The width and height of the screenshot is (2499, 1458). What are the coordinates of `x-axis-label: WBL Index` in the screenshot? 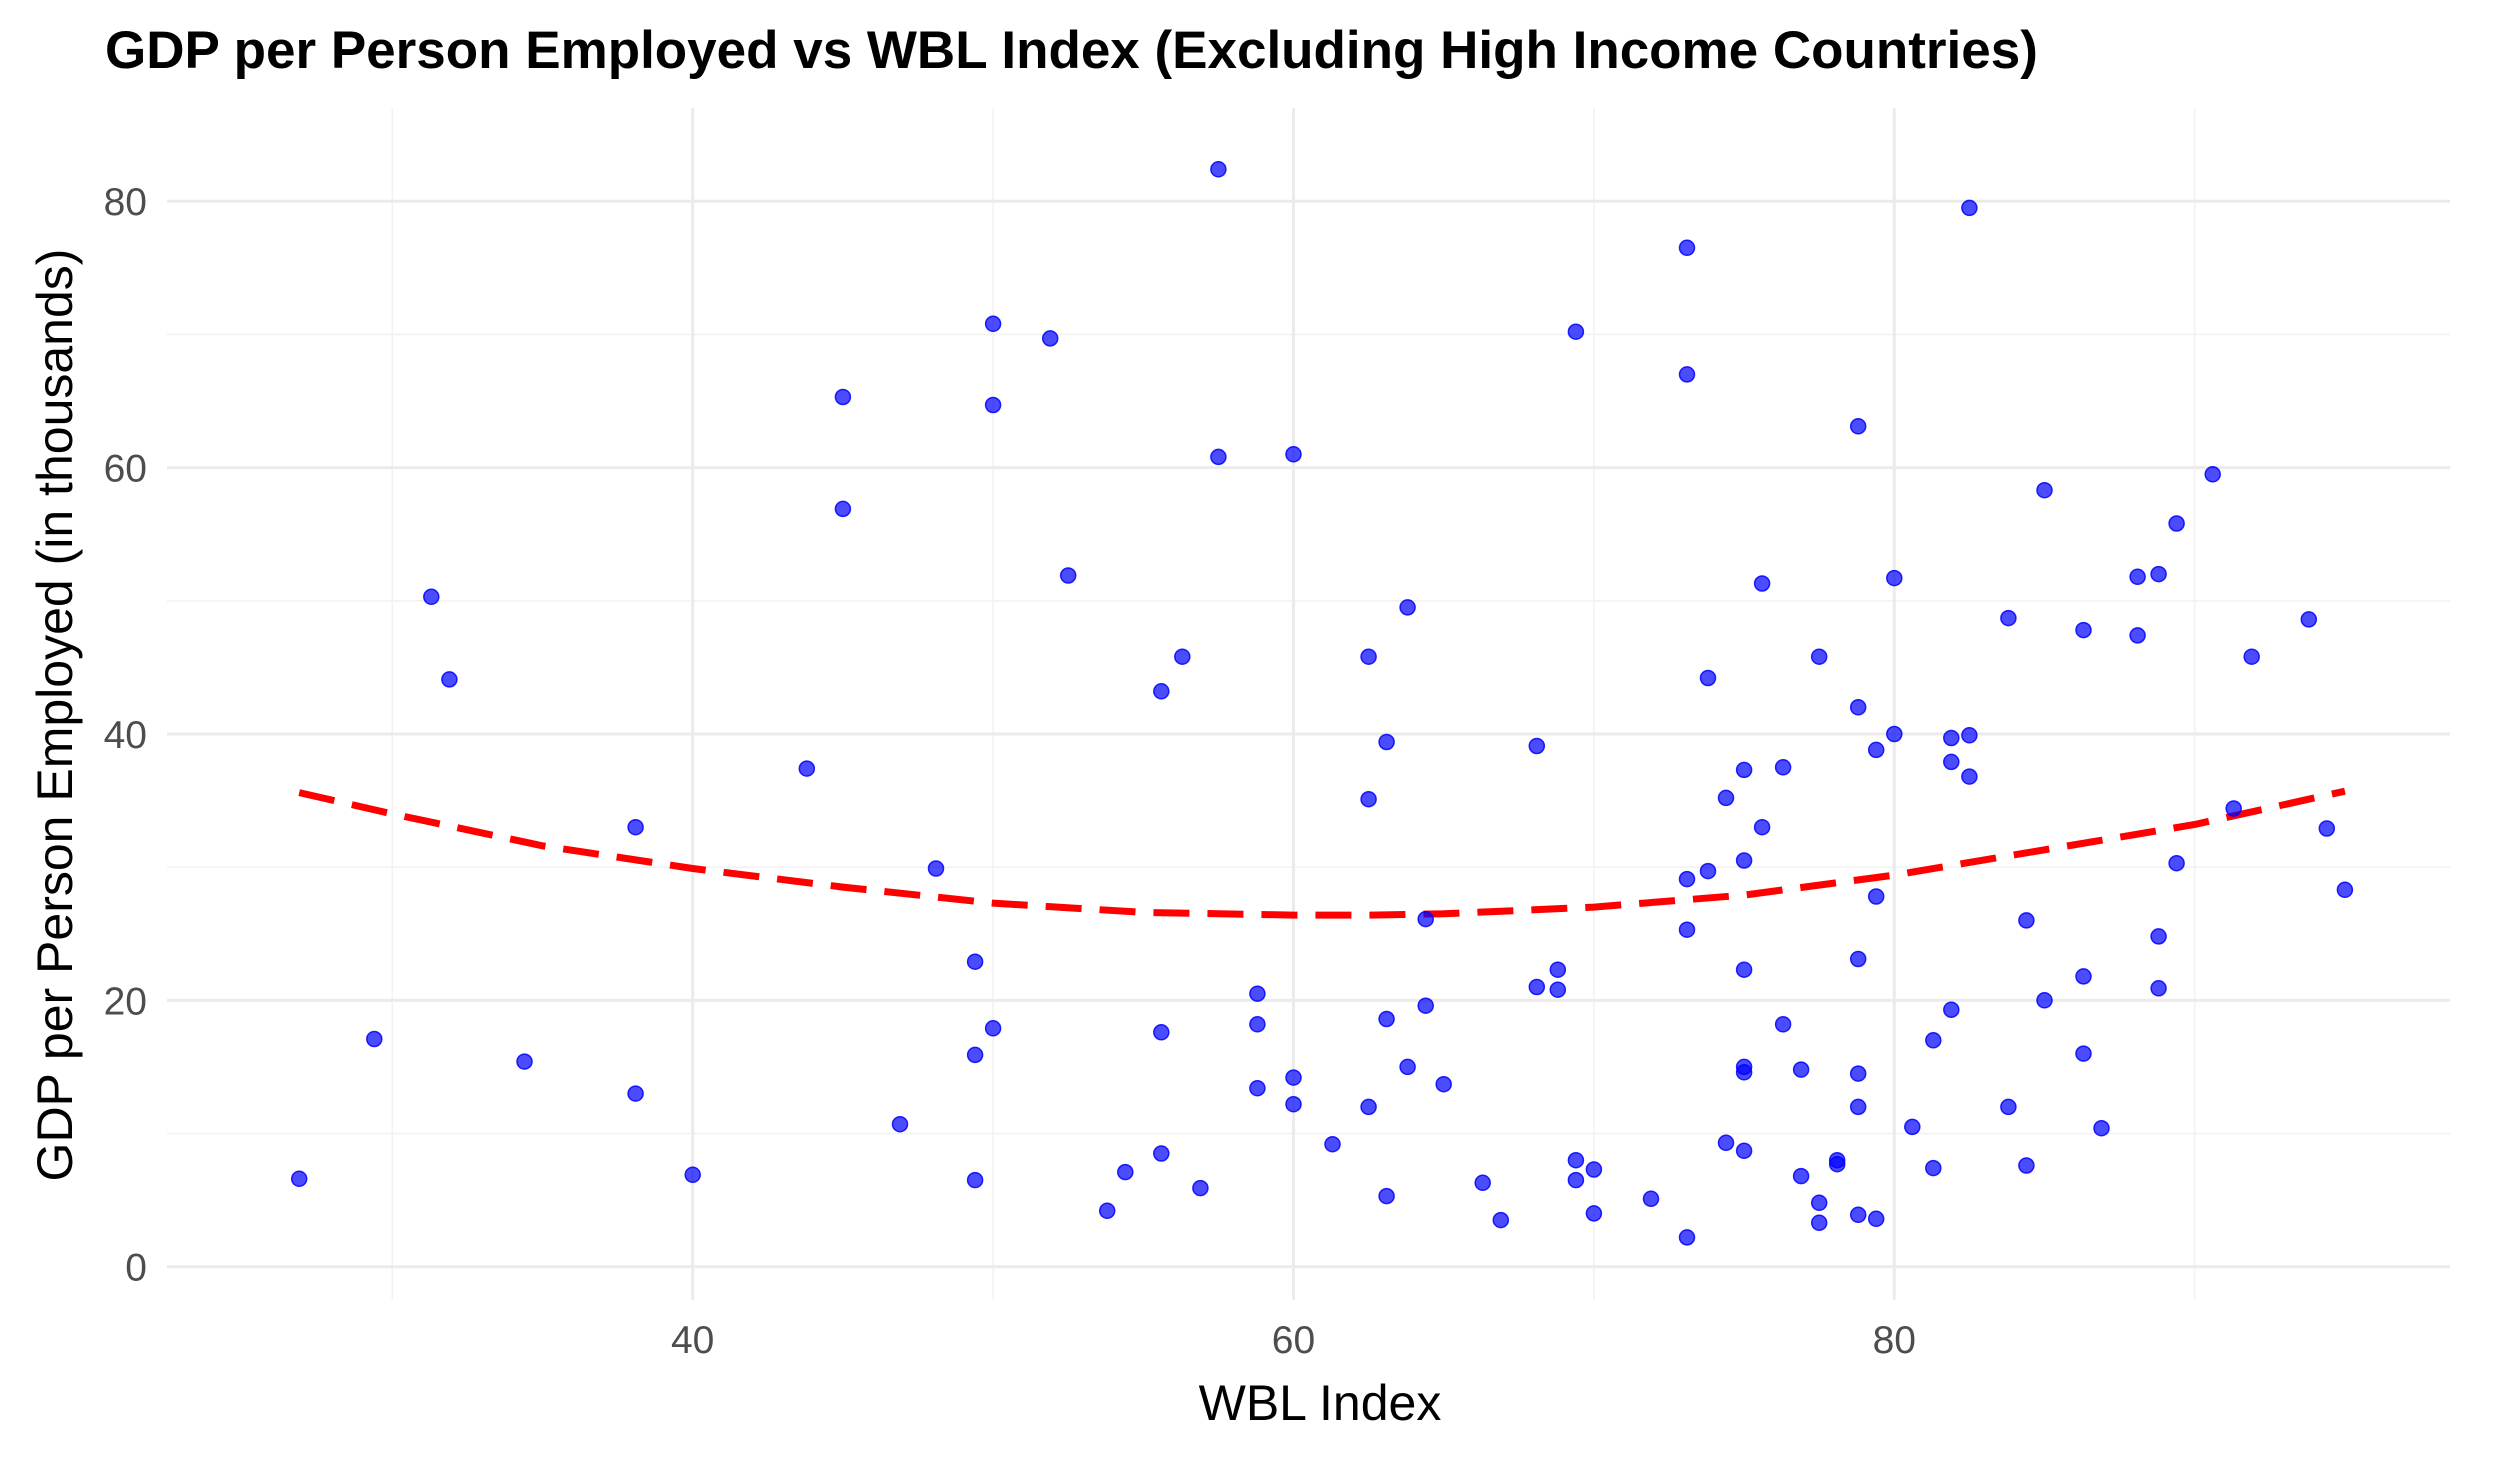 It's located at (1320, 1403).